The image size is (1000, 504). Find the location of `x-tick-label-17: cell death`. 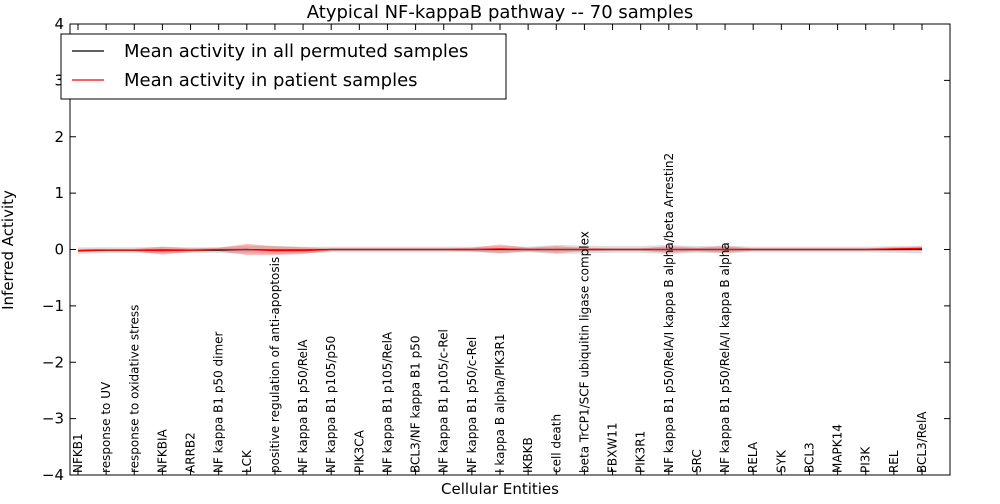

x-tick-label-17: cell death is located at coordinates (556, 443).